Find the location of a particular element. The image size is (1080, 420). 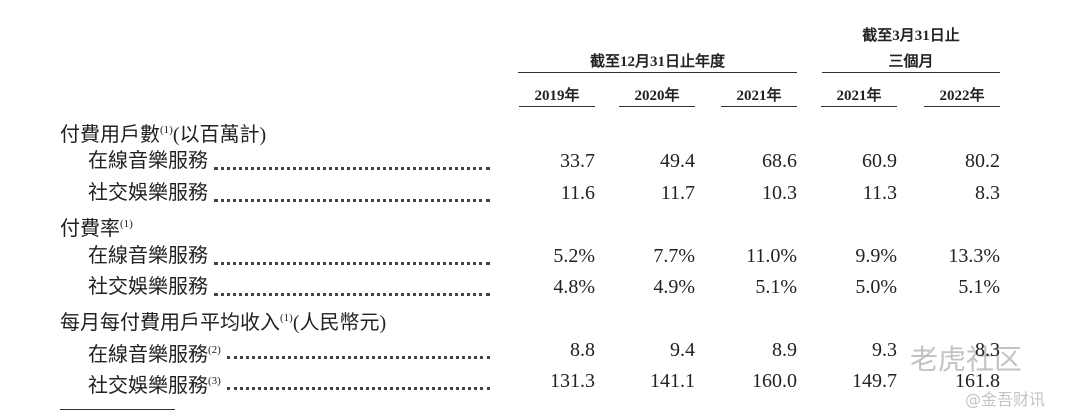

table-cell: 161.8 is located at coordinates (977, 381).